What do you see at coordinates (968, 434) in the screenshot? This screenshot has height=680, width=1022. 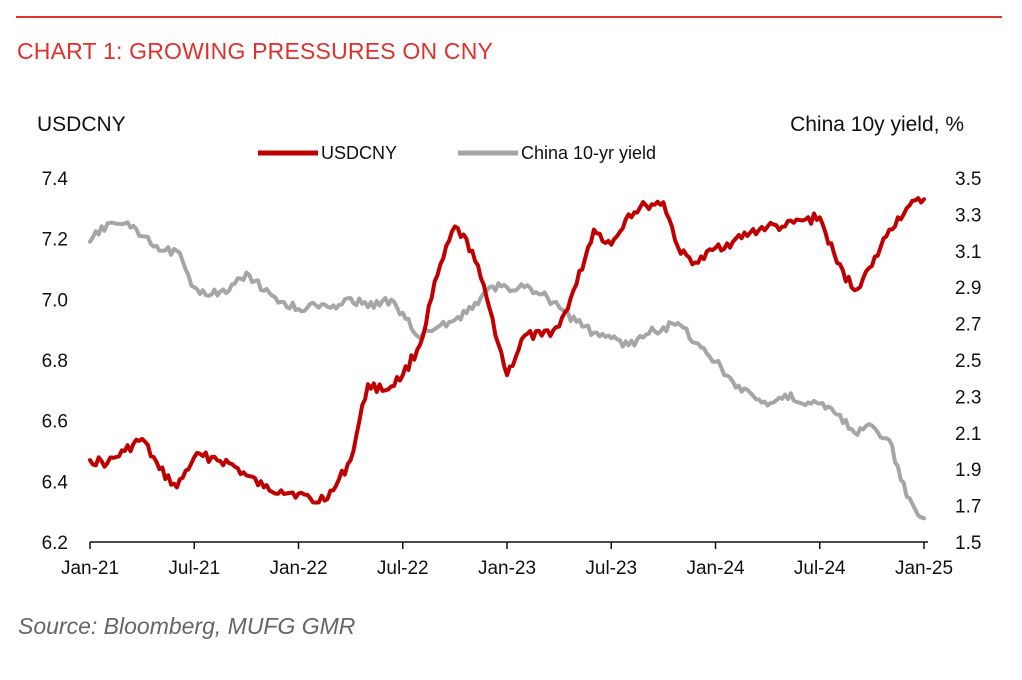 I see `right-tick-label: 2.1` at bounding box center [968, 434].